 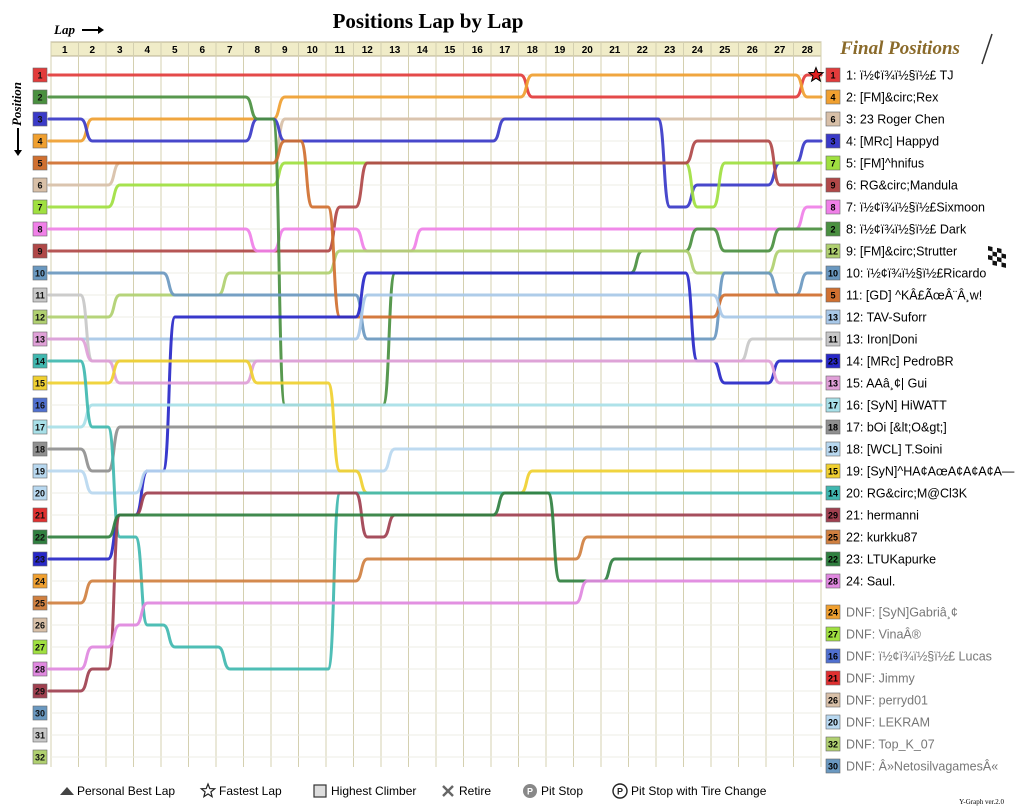 What do you see at coordinates (250, 791) in the screenshot?
I see `legend-label: Fastest Lap` at bounding box center [250, 791].